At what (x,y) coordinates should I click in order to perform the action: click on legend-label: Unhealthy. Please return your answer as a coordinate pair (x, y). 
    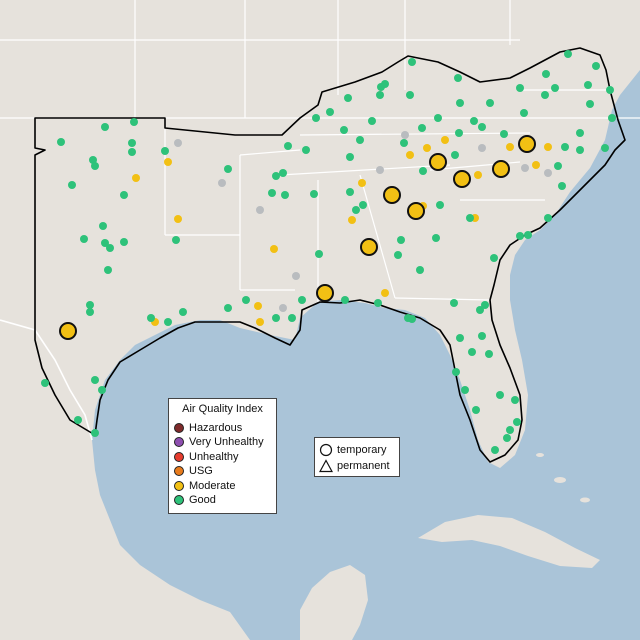
    Looking at the image, I should click on (214, 457).